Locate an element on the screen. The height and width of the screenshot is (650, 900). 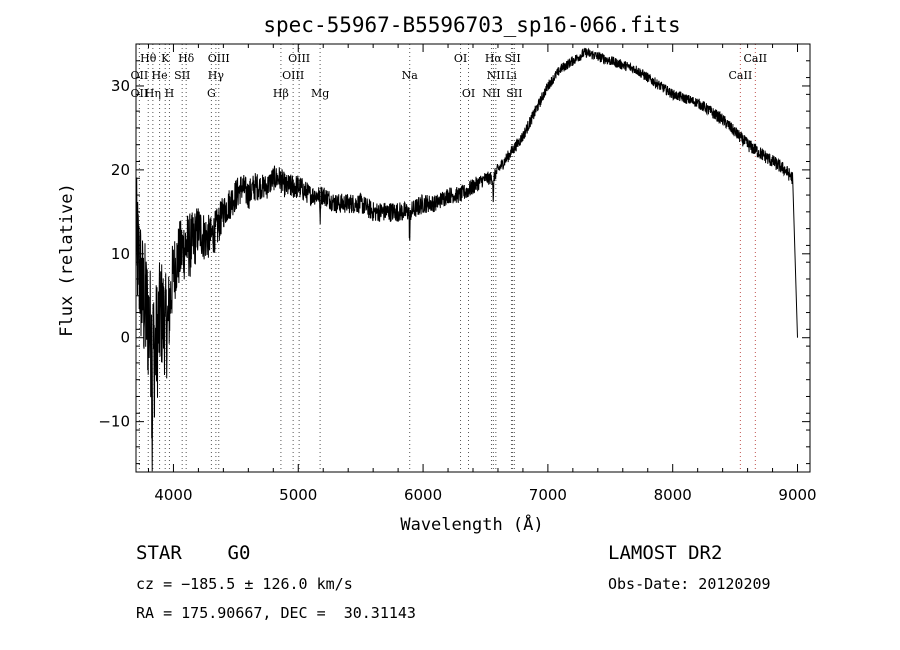
subclass-text: G0 is located at coordinates (239, 553).